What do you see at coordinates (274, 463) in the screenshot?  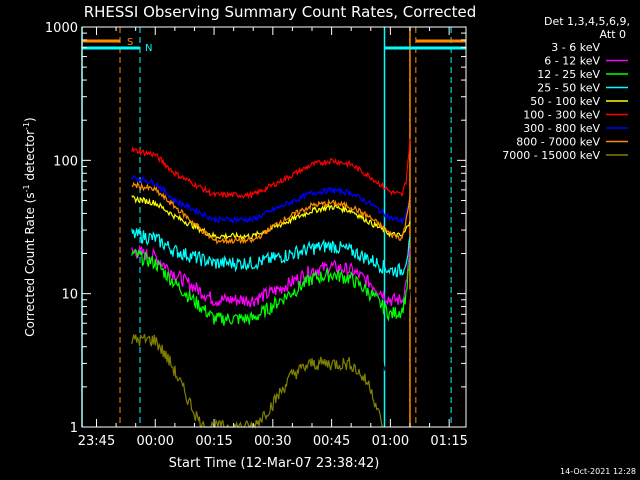 I see `x-axis-label: Start Time (12-Mar-07 23:38:42)` at bounding box center [274, 463].